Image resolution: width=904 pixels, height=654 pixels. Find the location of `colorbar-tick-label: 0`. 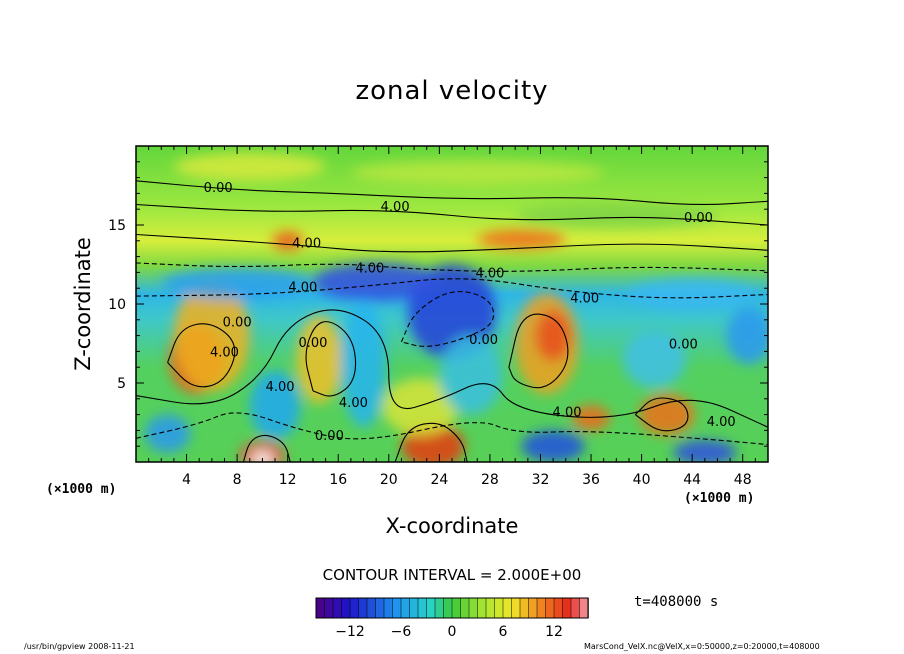

colorbar-tick-label: 0 is located at coordinates (452, 632).